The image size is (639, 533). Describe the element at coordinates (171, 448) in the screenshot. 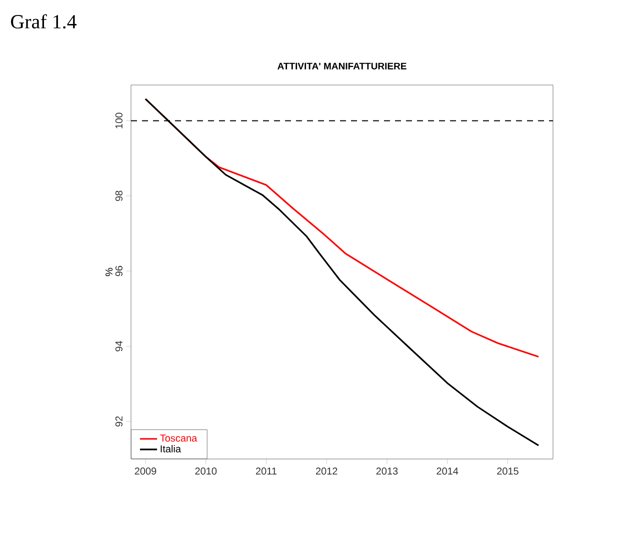

I see `legend-label: Italia` at that location.